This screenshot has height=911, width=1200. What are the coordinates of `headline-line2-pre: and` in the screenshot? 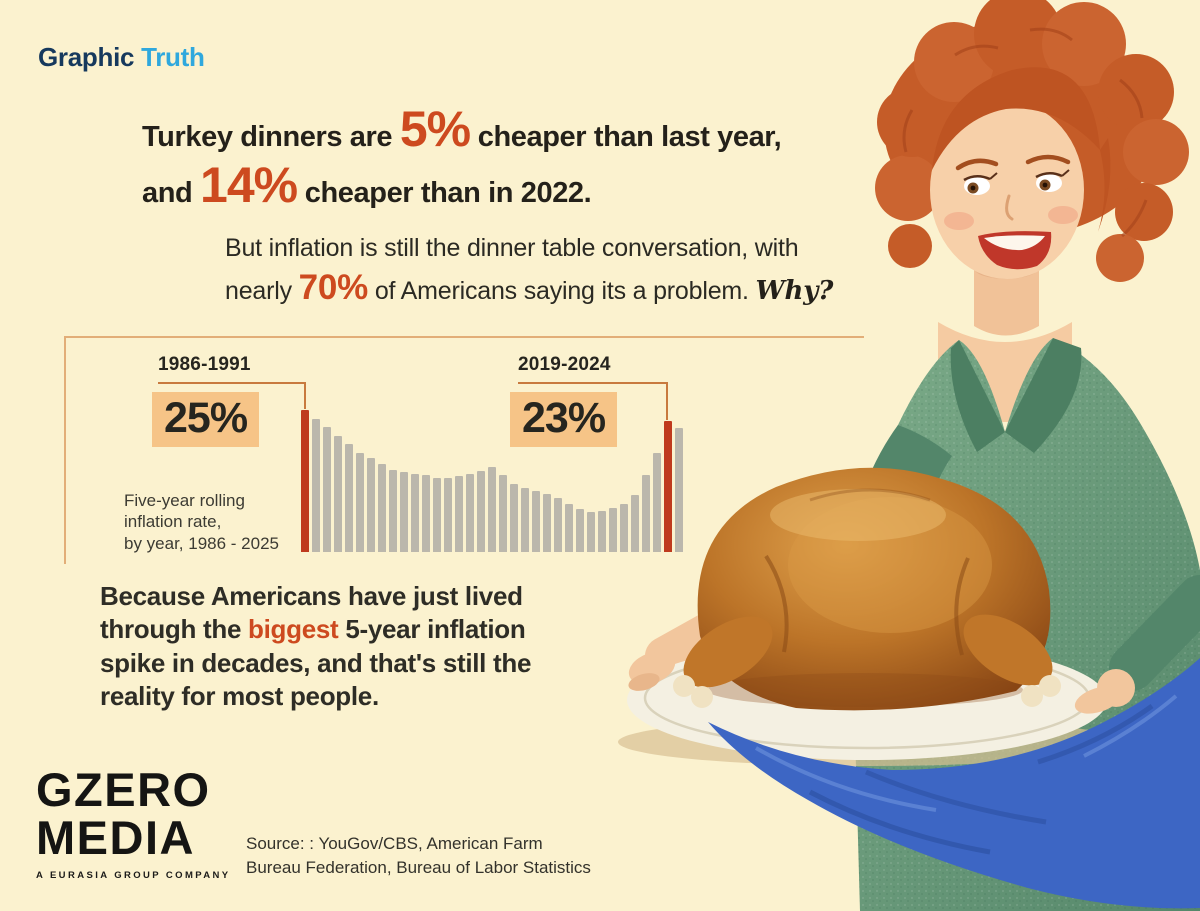 It's located at (171, 193).